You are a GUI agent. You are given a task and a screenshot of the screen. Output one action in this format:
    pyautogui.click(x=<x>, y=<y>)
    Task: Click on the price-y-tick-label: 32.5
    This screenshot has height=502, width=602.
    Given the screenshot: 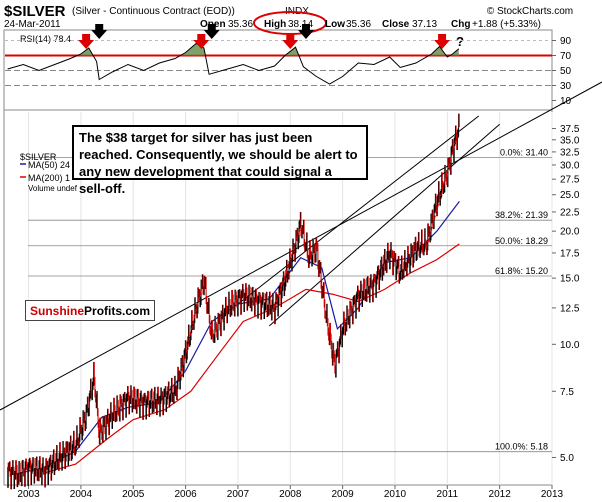 What is the action you would take?
    pyautogui.click(x=570, y=152)
    